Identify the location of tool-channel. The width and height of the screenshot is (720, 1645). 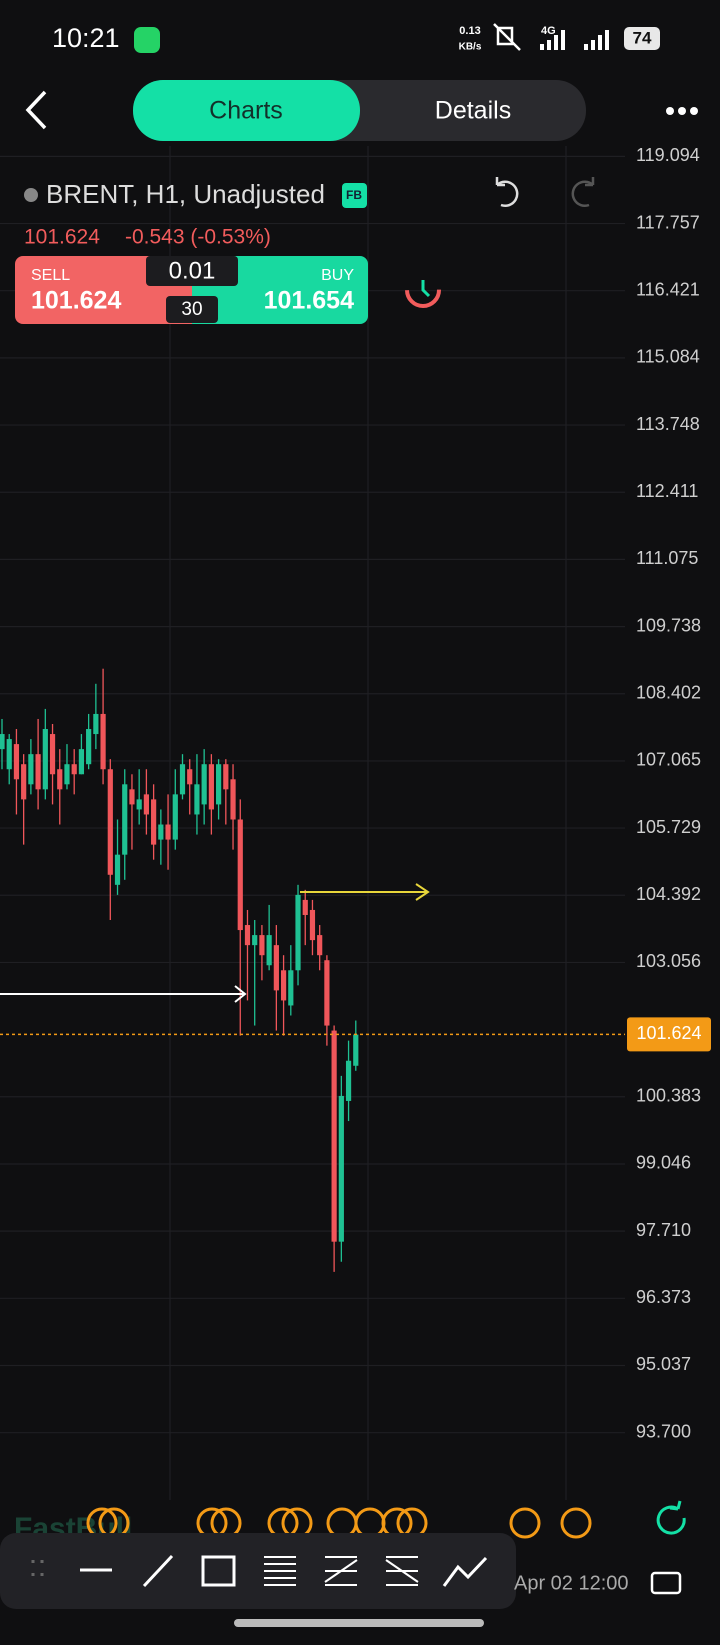
(341, 1571).